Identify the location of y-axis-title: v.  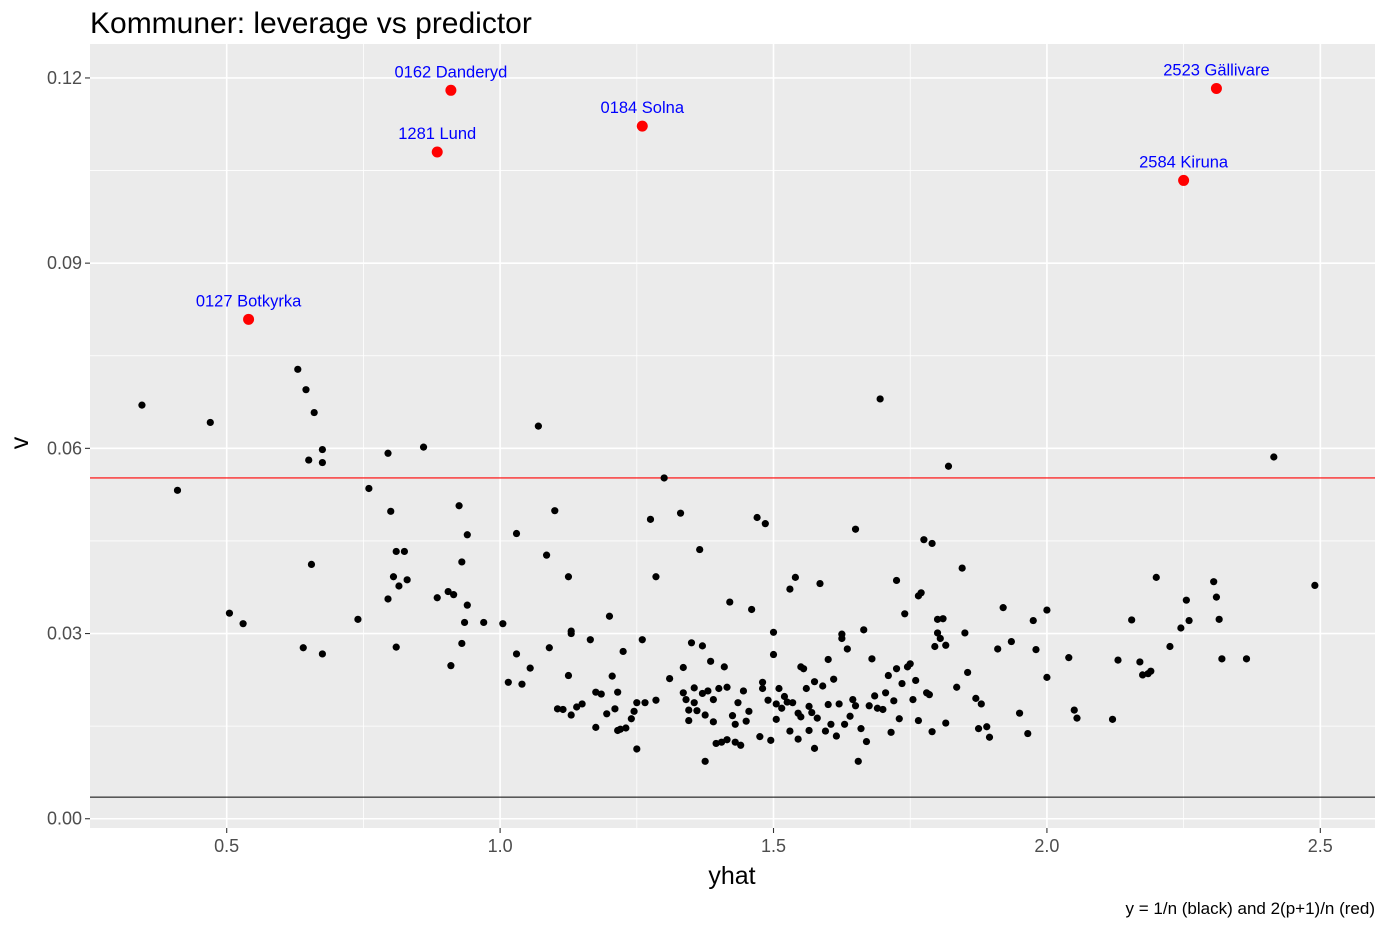
(20, 442).